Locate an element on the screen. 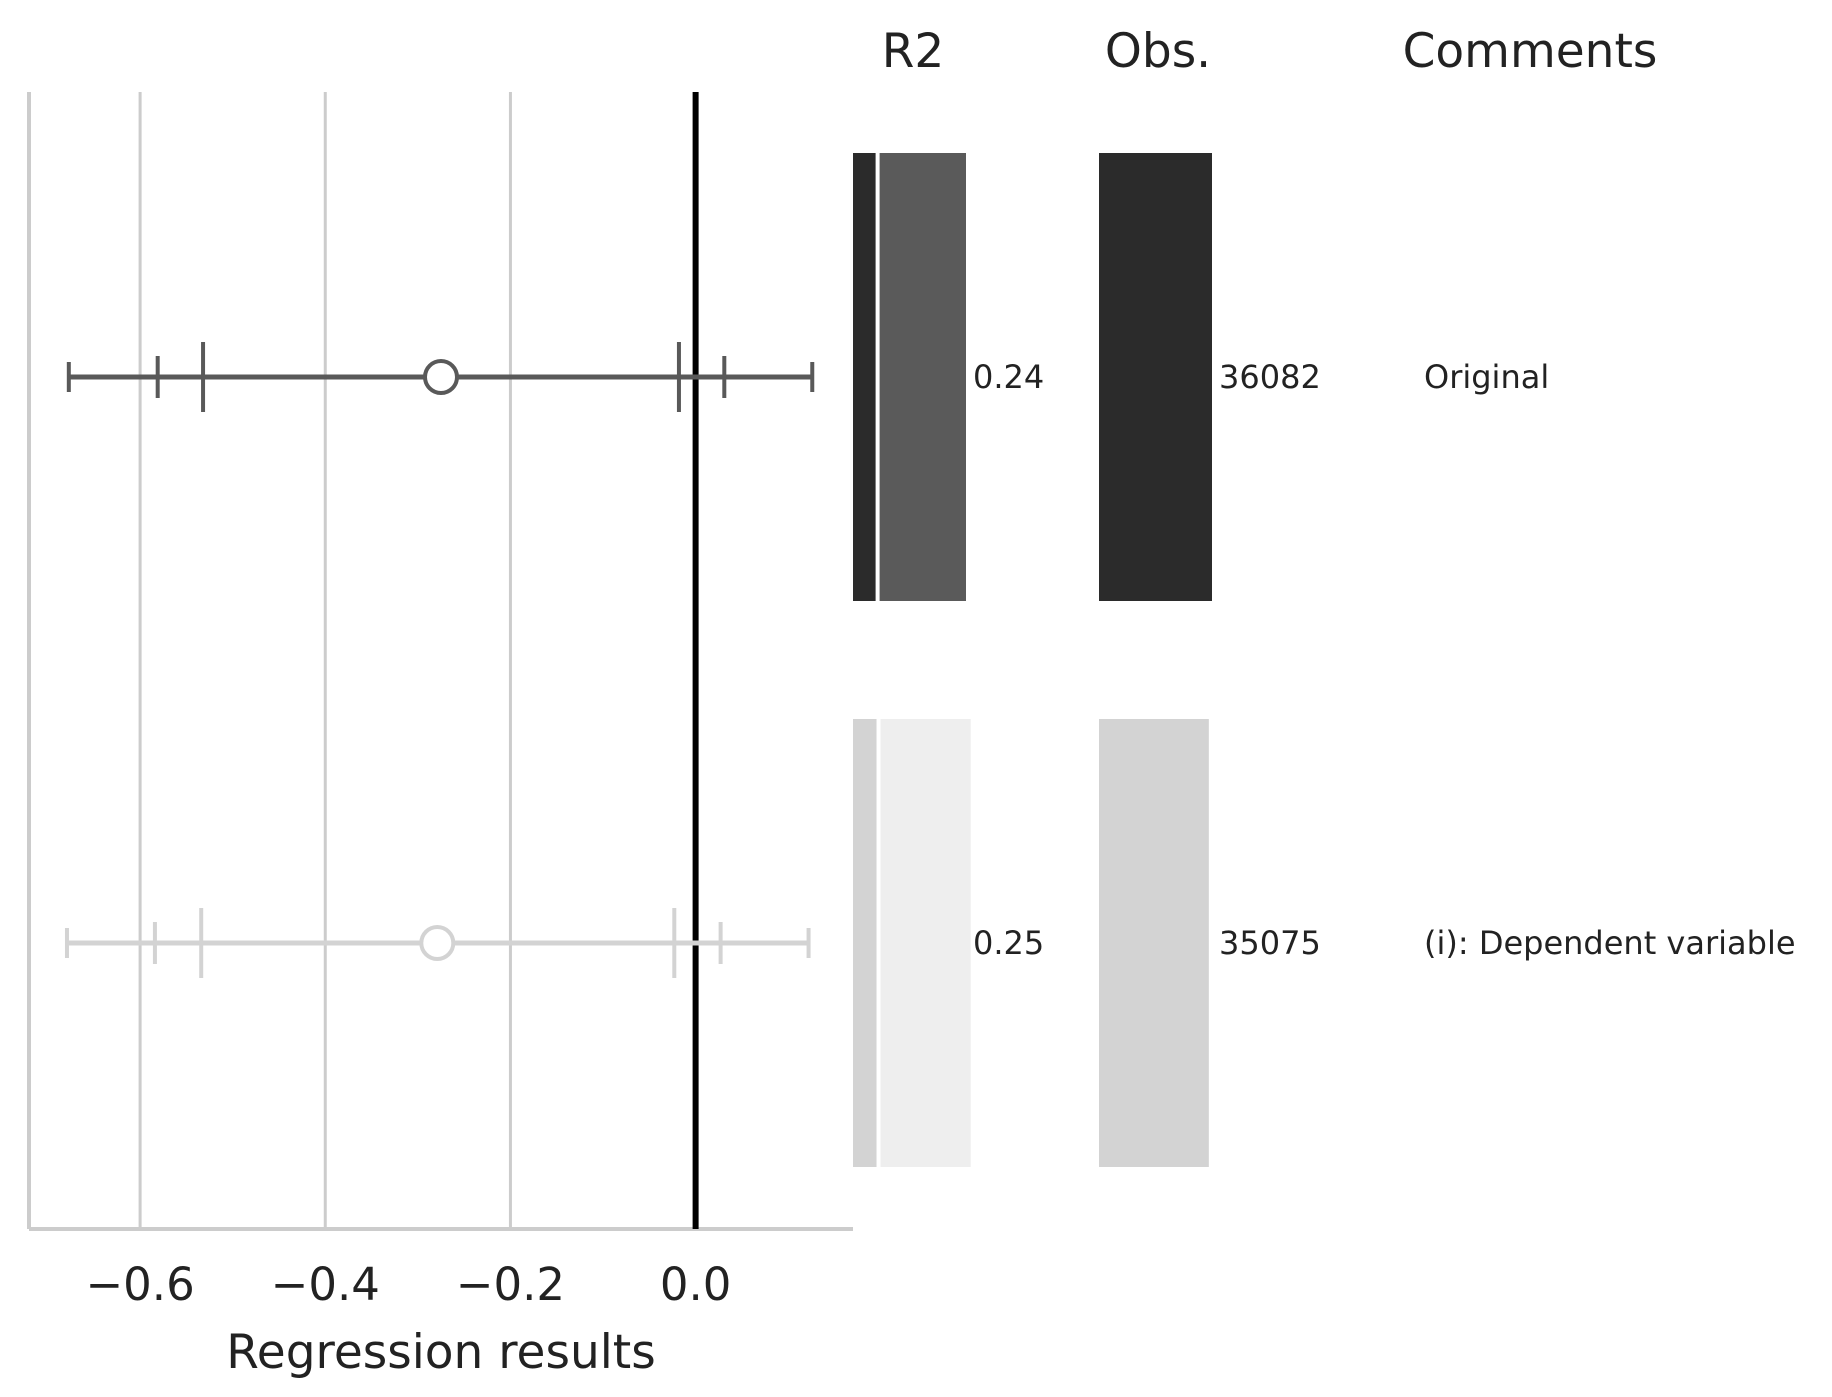 Image resolution: width=1832 pixels, height=1397 pixels. comment-0: Original is located at coordinates (1486, 377).